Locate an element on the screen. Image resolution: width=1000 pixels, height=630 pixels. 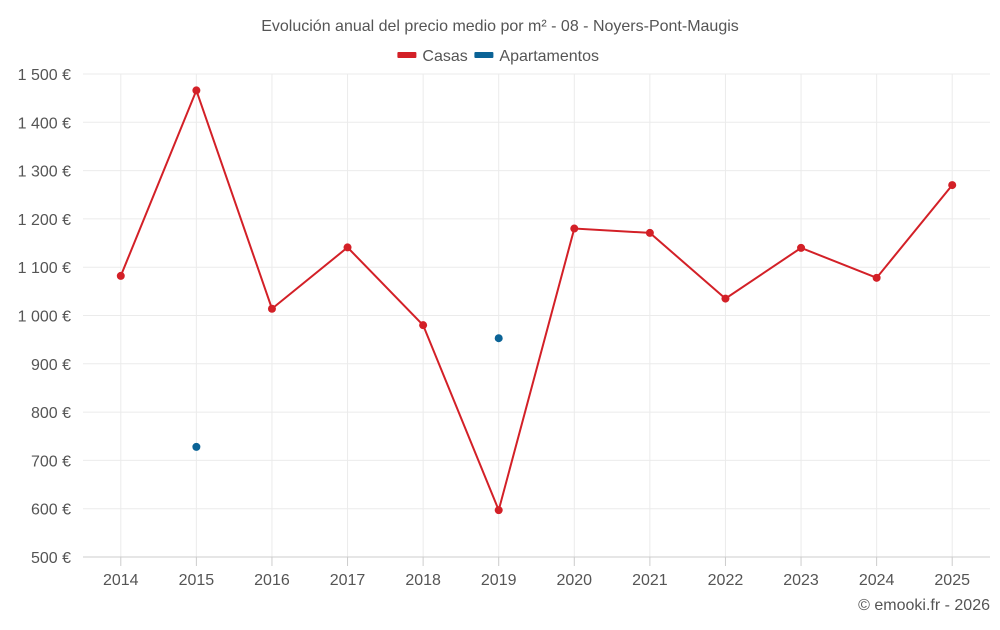
legend-swatch-casas is located at coordinates (407, 55).